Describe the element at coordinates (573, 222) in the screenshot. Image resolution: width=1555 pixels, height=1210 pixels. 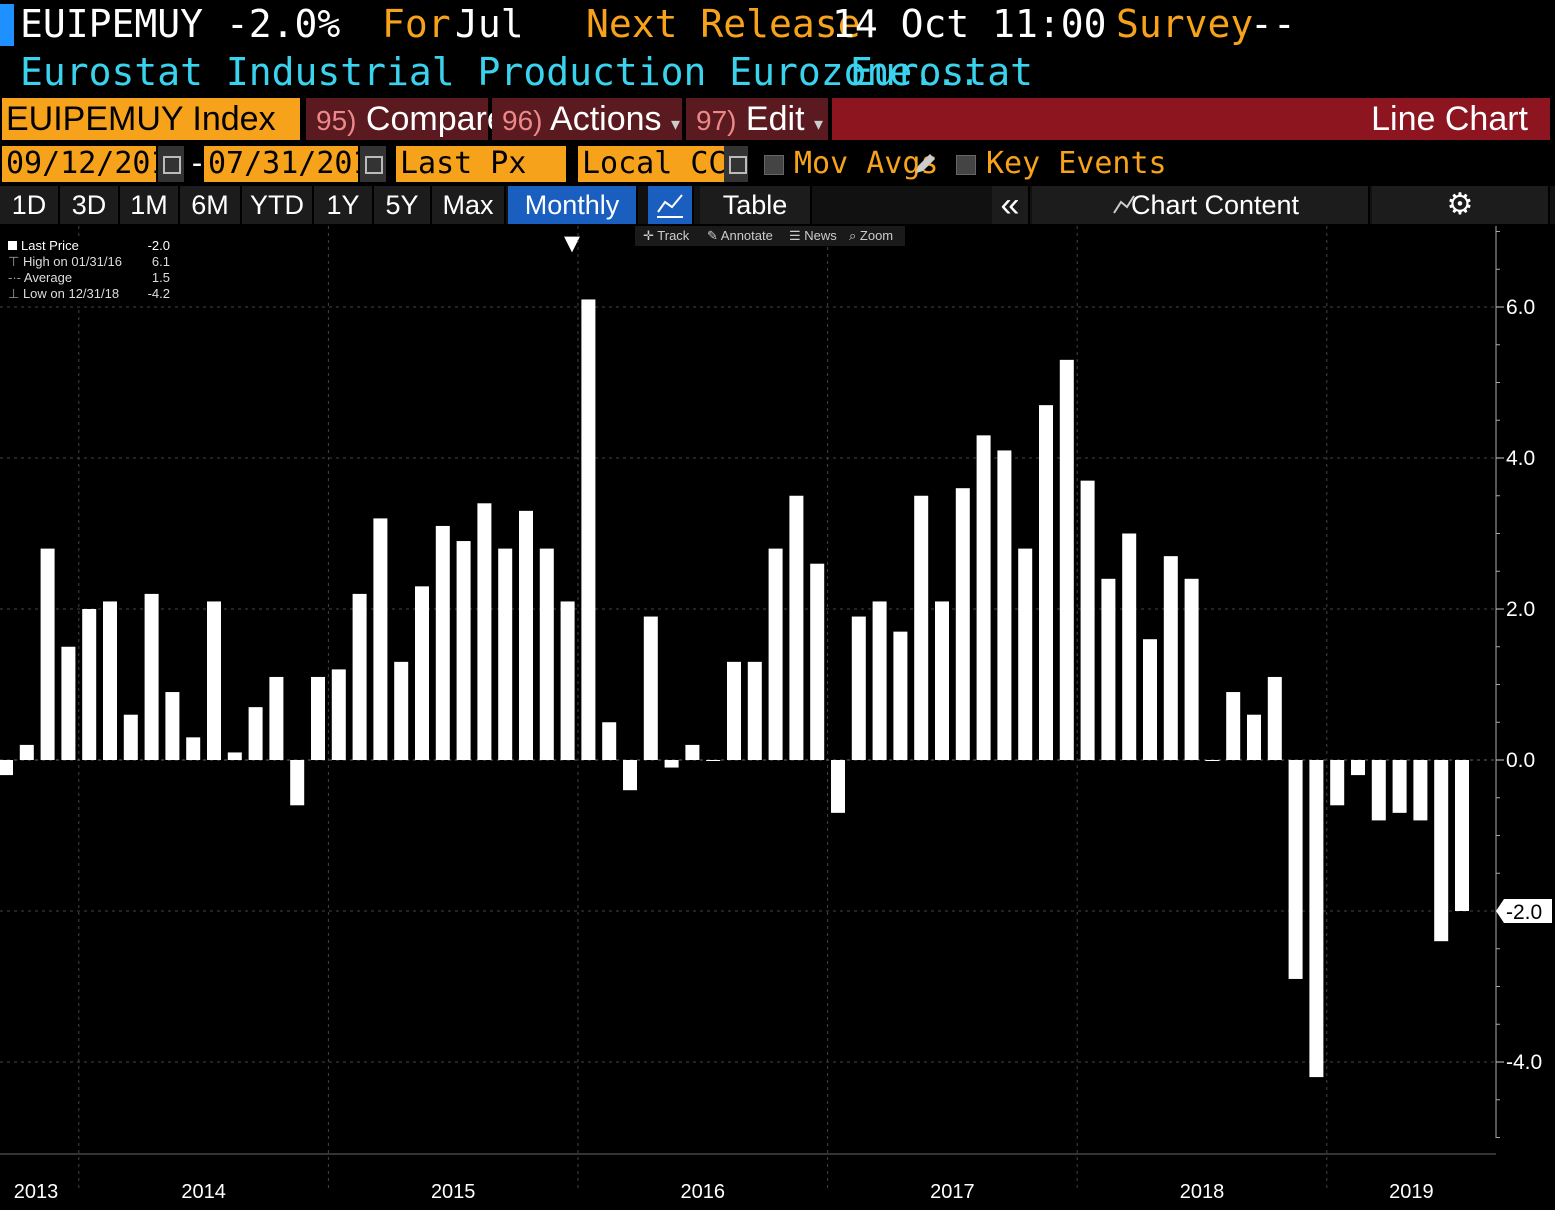
I see `period-select: Monthly ▼` at that location.